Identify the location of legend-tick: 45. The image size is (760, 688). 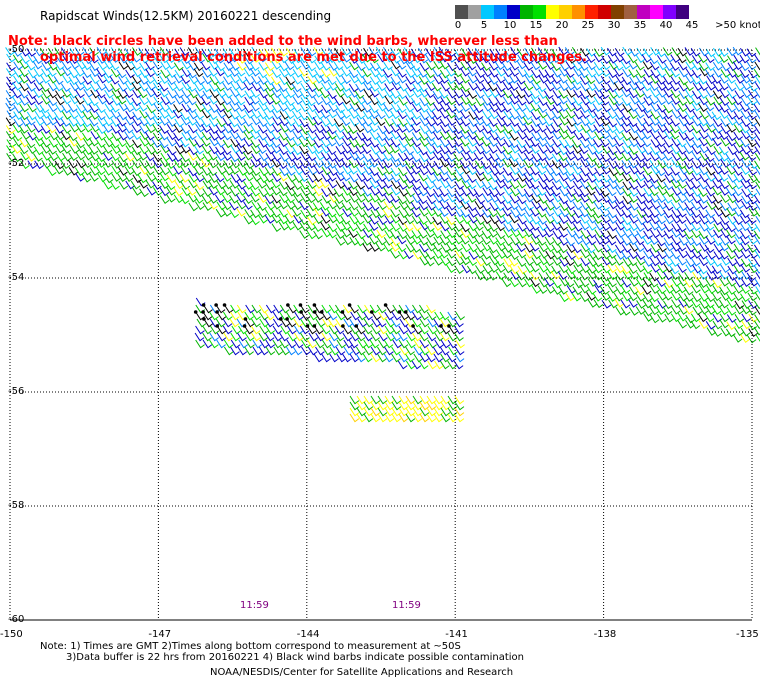
(692, 25).